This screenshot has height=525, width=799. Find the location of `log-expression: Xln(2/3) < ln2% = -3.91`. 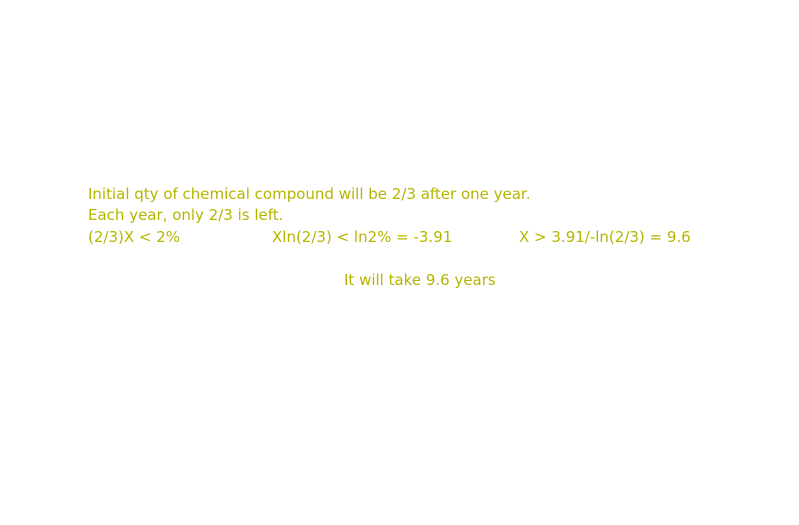

log-expression: Xln(2/3) < ln2% = -3.91 is located at coordinates (362, 237).